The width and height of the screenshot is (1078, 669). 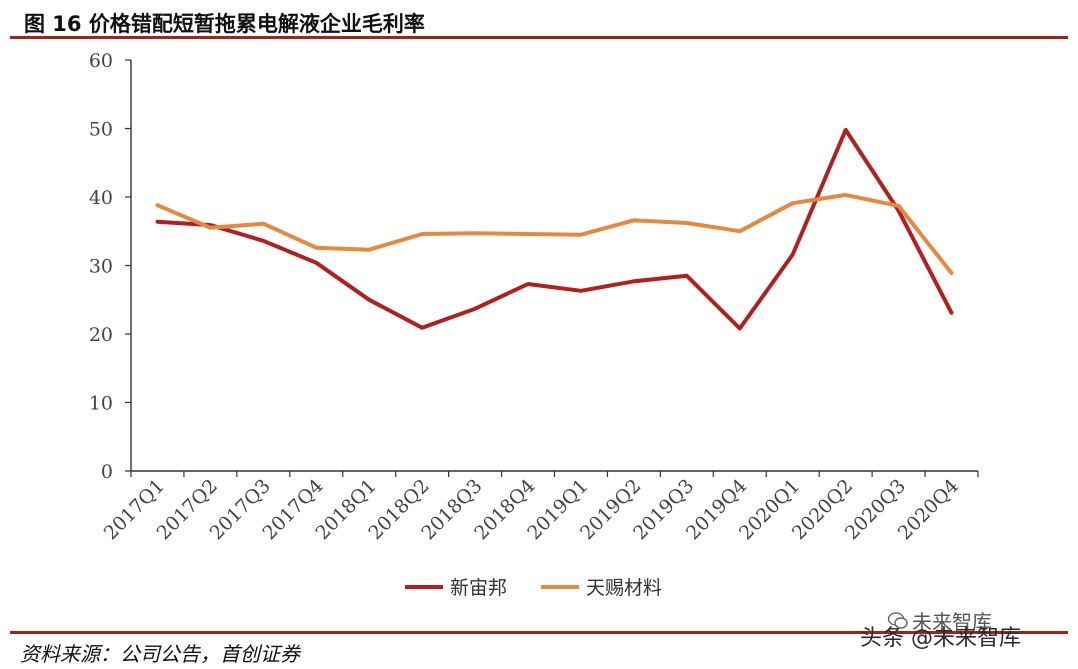 I want to click on legend-label-2: 天赐材料, so click(x=624, y=588).